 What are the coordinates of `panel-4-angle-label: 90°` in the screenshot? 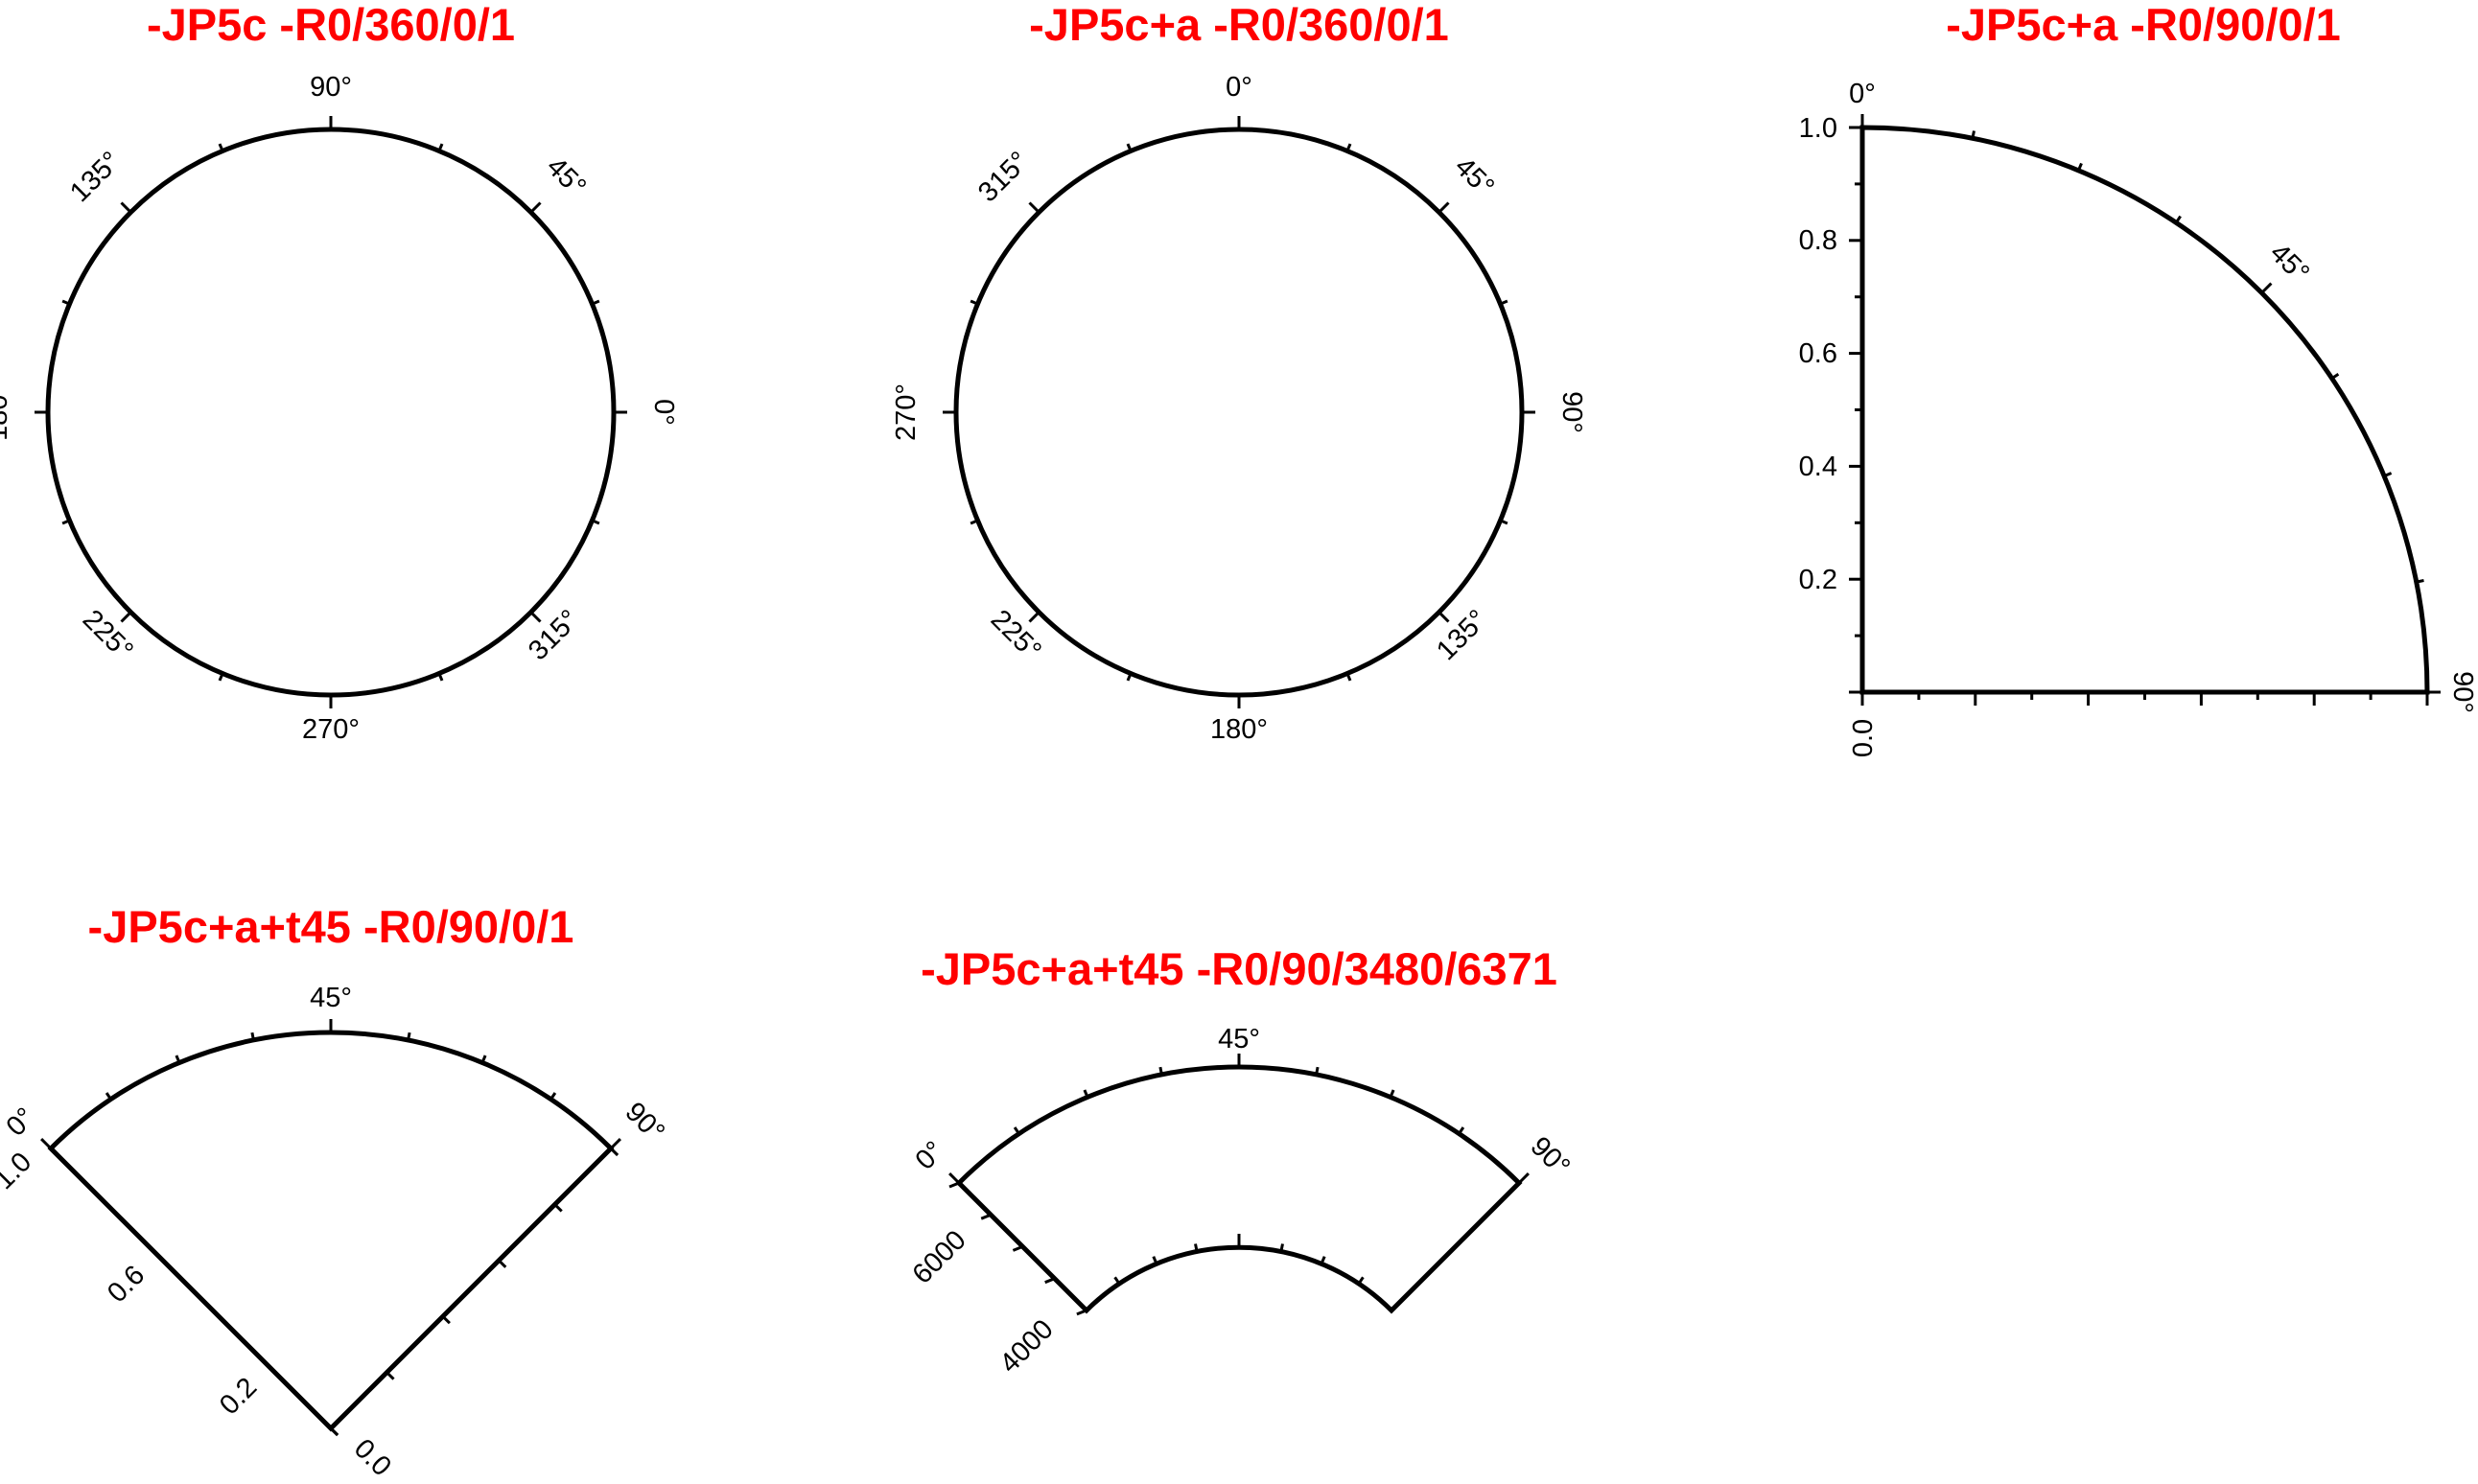 It's located at (645, 1122).